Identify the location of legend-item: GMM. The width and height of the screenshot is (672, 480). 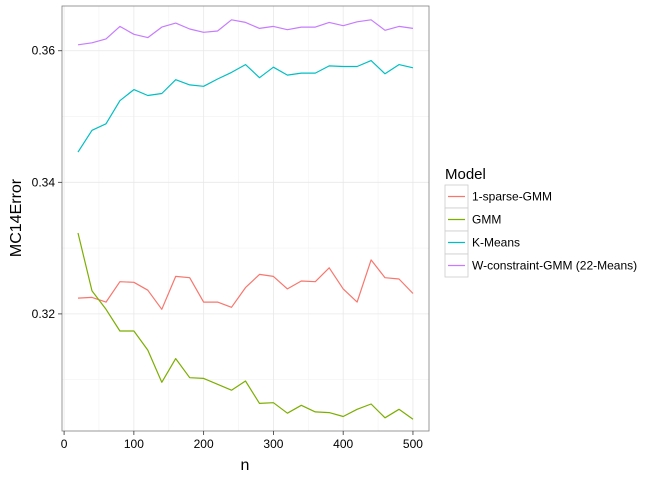
(472, 219).